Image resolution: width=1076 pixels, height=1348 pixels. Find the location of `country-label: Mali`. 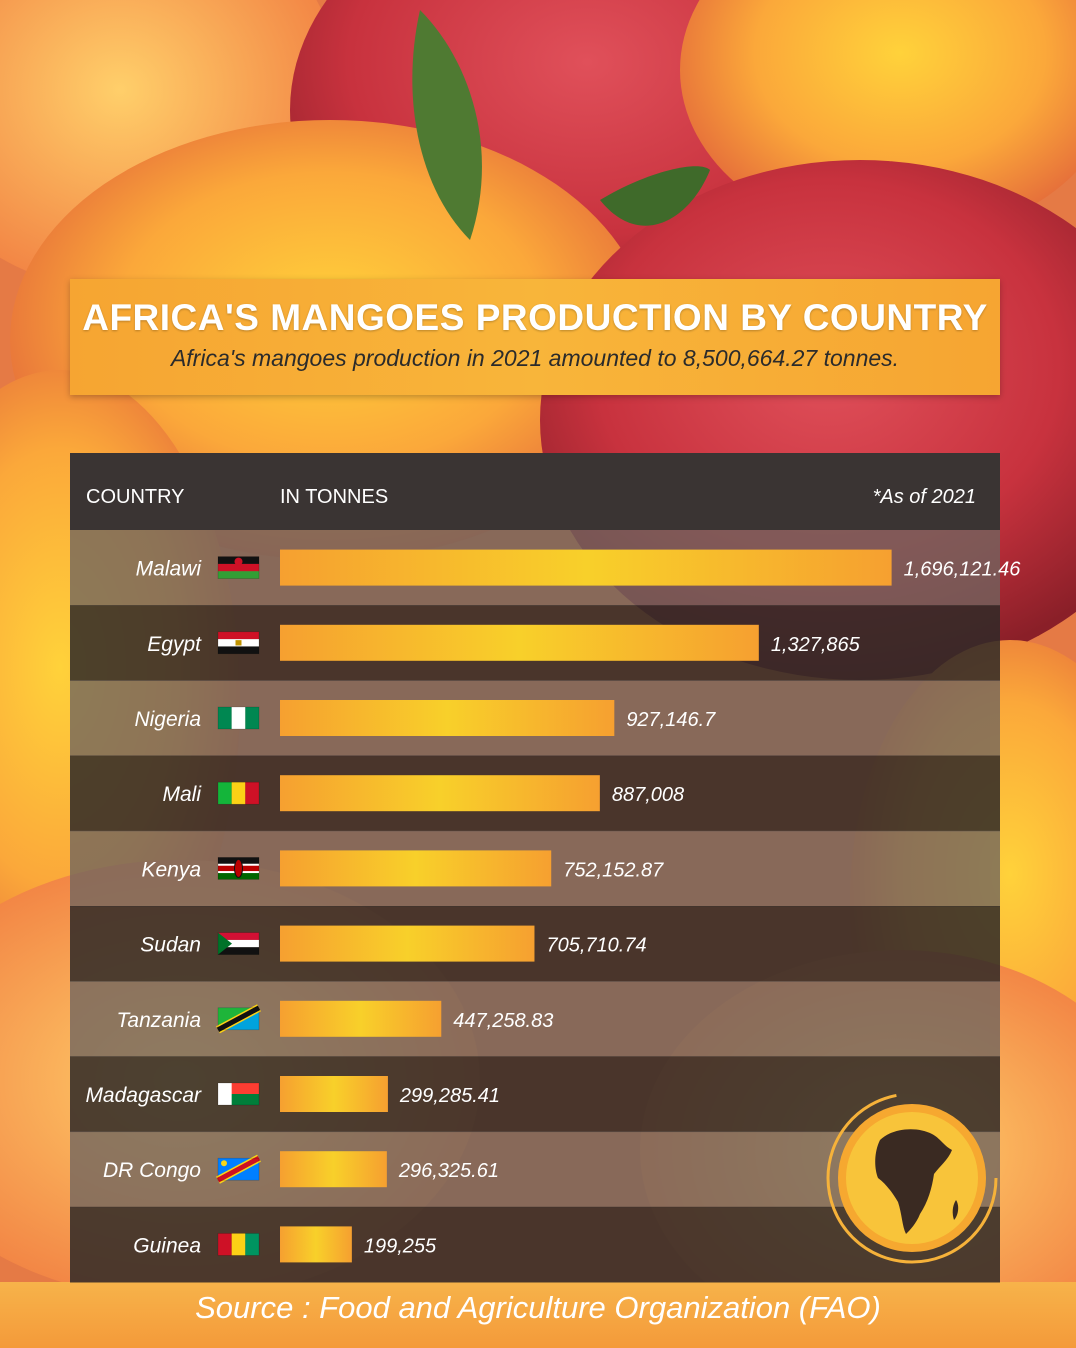

country-label: Mali is located at coordinates (182, 794).